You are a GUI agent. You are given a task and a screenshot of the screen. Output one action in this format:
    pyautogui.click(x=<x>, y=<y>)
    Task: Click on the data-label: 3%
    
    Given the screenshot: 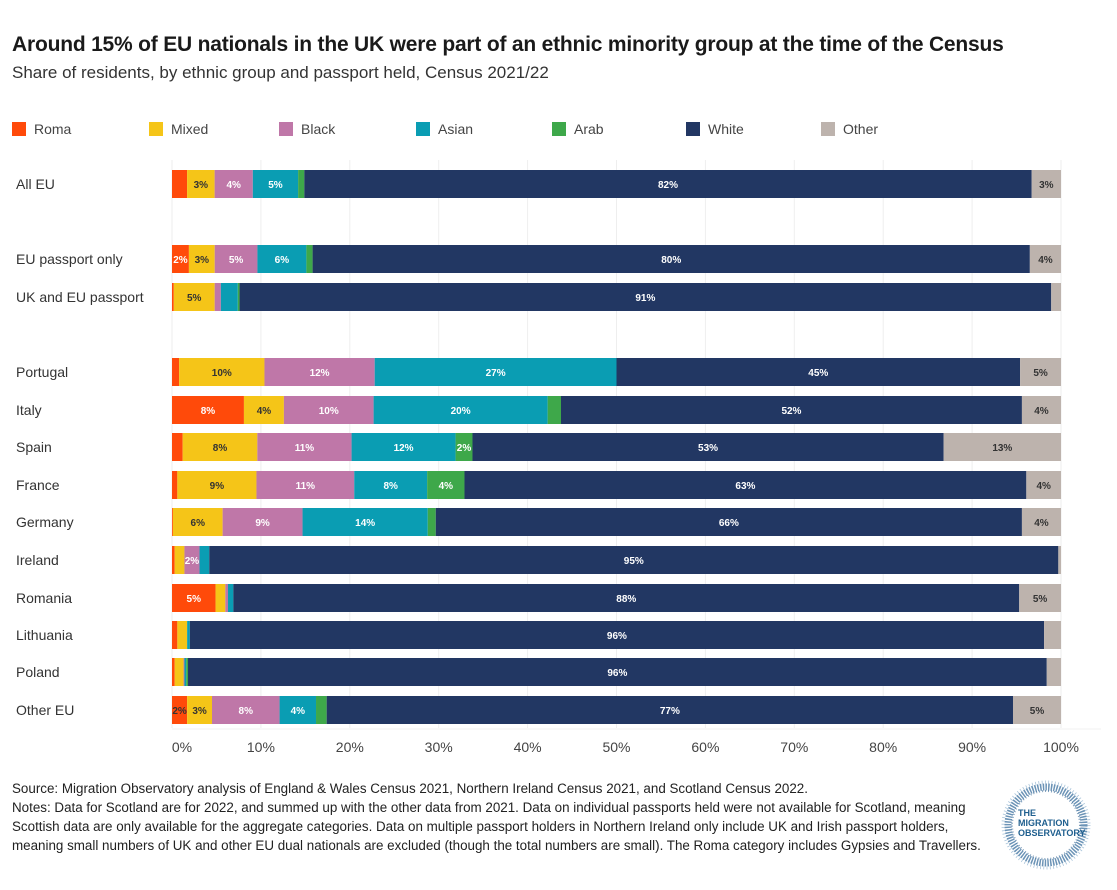 What is the action you would take?
    pyautogui.click(x=1046, y=185)
    